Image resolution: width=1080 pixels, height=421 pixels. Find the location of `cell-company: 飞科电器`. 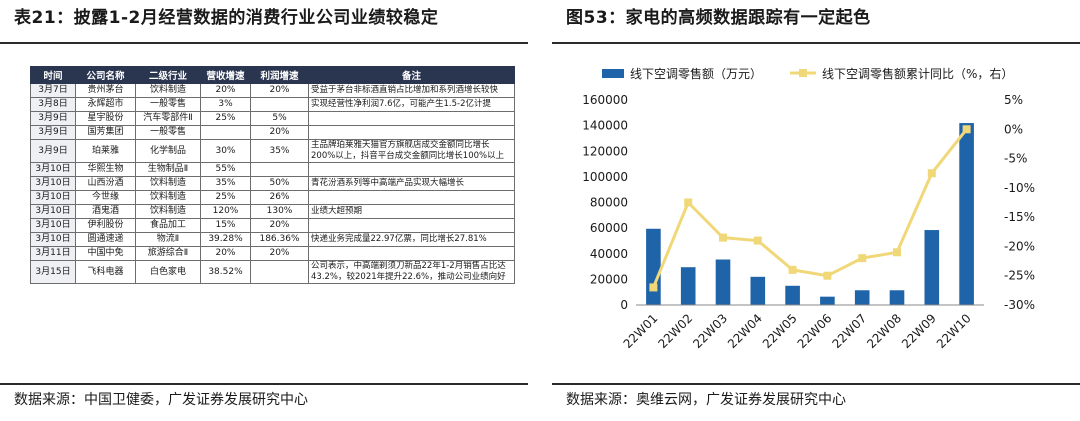

cell-company: 飞科电器 is located at coordinates (105, 272).